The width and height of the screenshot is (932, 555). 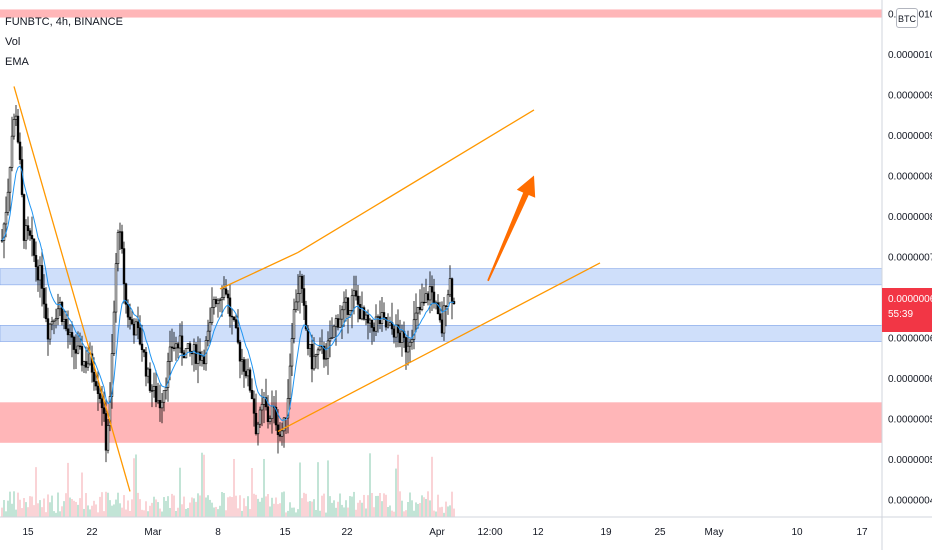 What do you see at coordinates (17, 62) in the screenshot?
I see `legend-ema: EMA` at bounding box center [17, 62].